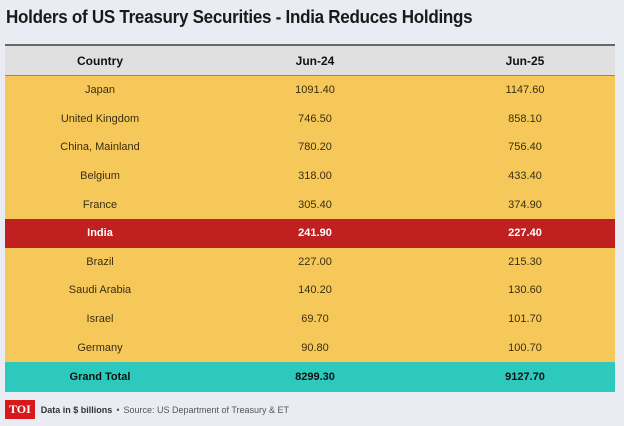  I want to click on table-row: Brazil 227.00 215.30, so click(310, 262).